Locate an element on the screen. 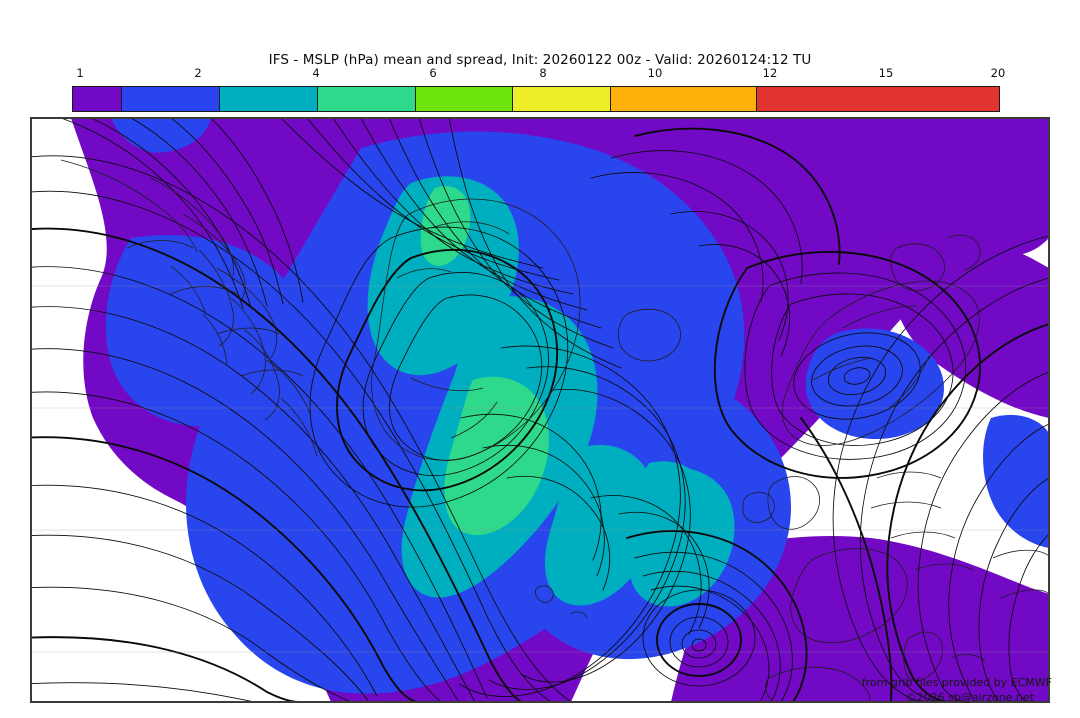 Image resolution: width=1080 pixels, height=718 pixels. colorbar-tick-15: 15 is located at coordinates (886, 73).